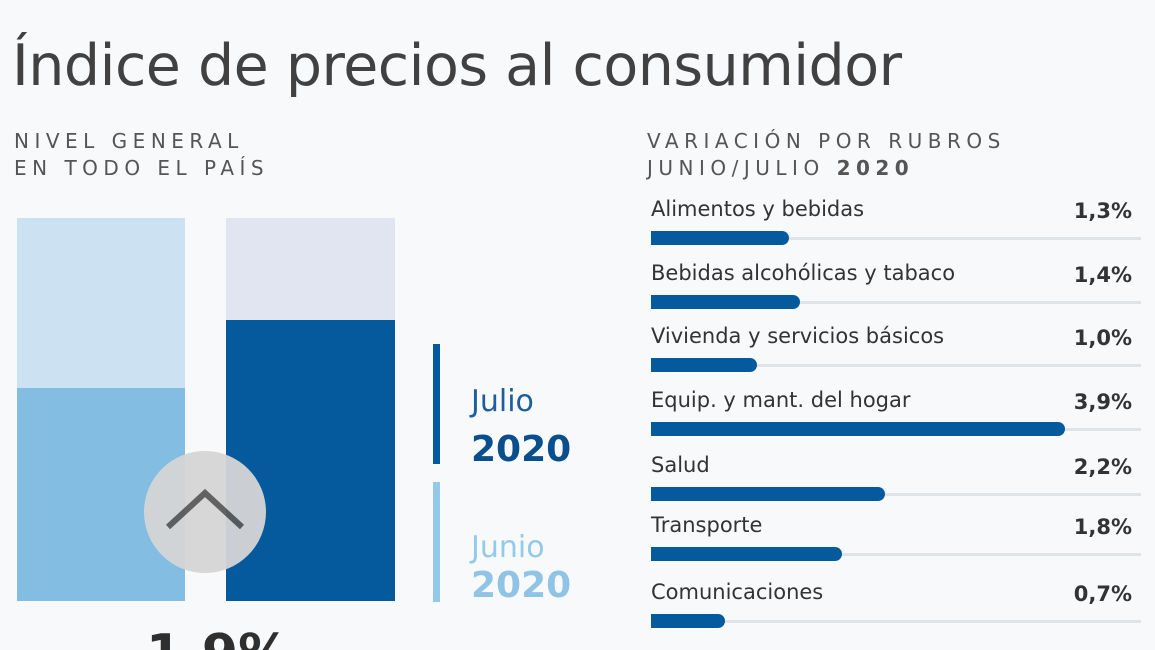 This screenshot has width=1155, height=650. What do you see at coordinates (707, 525) in the screenshot?
I see `rubro-label: Transporte` at bounding box center [707, 525].